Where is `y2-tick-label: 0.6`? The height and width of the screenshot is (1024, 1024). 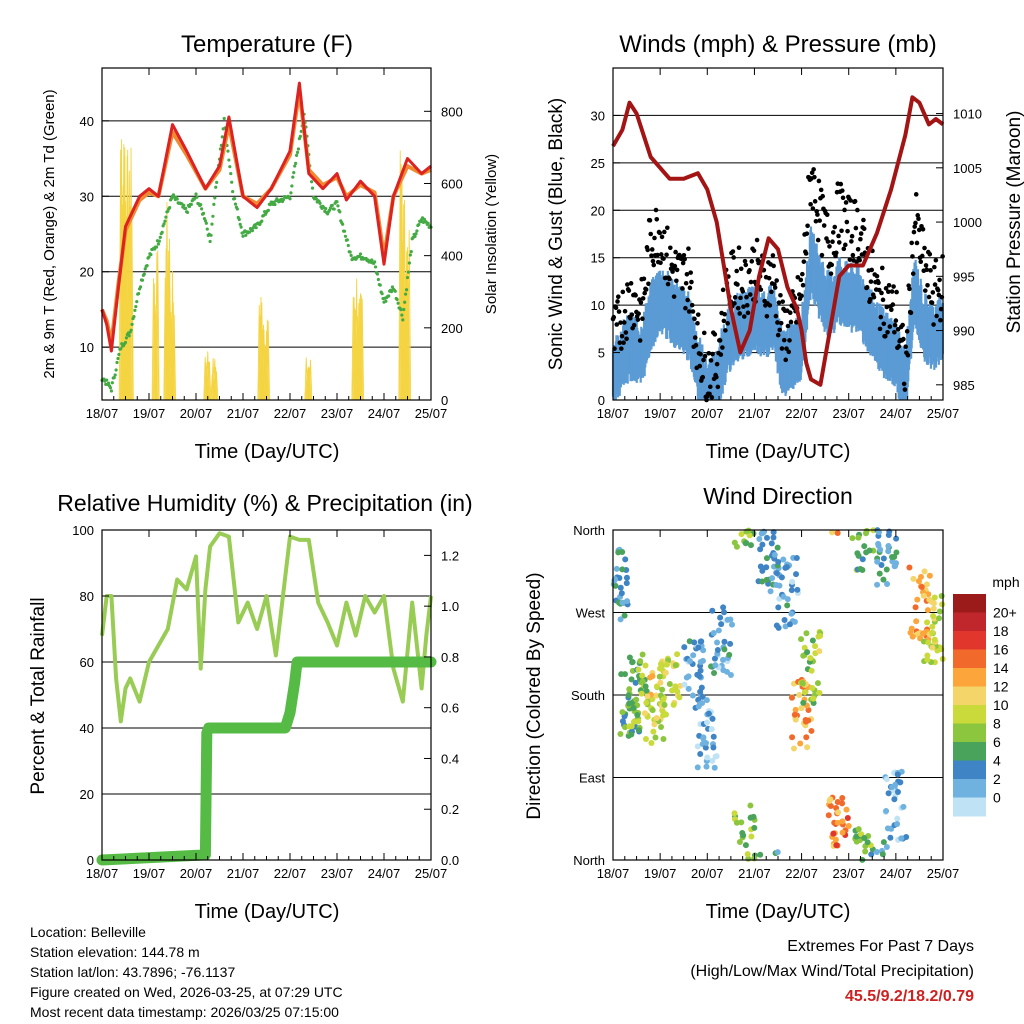
y2-tick-label: 0.6 is located at coordinates (450, 708).